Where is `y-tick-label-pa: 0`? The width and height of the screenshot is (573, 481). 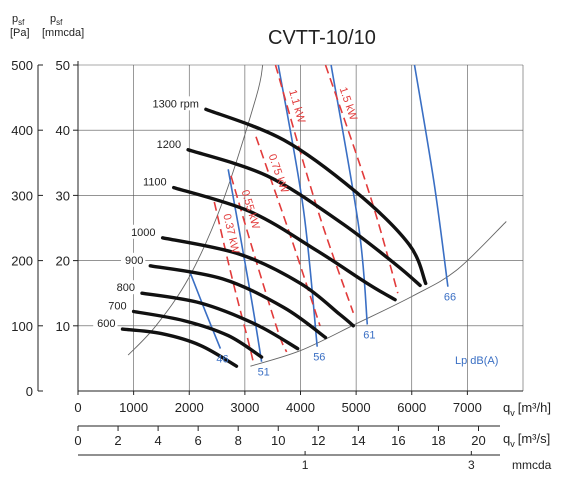 y-tick-label-pa: 0 is located at coordinates (29, 391).